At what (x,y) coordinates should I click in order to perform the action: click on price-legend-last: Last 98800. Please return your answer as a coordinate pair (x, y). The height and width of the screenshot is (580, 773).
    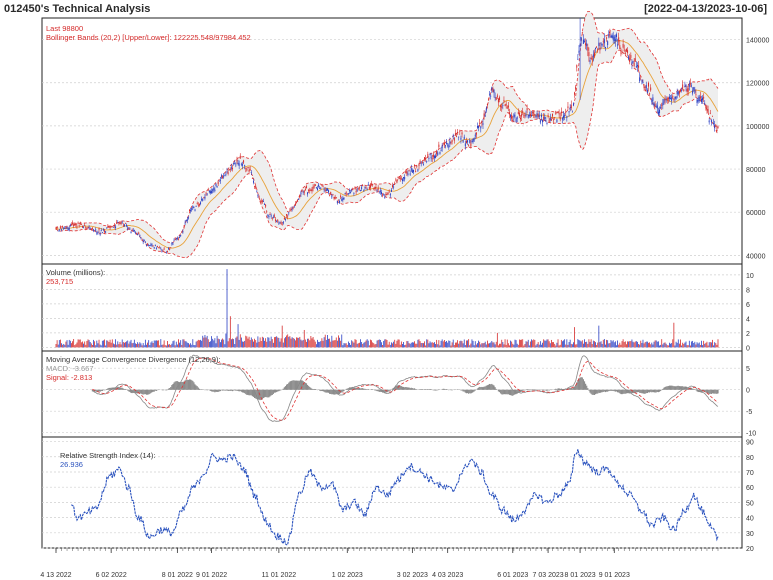
    Looking at the image, I should click on (64, 28).